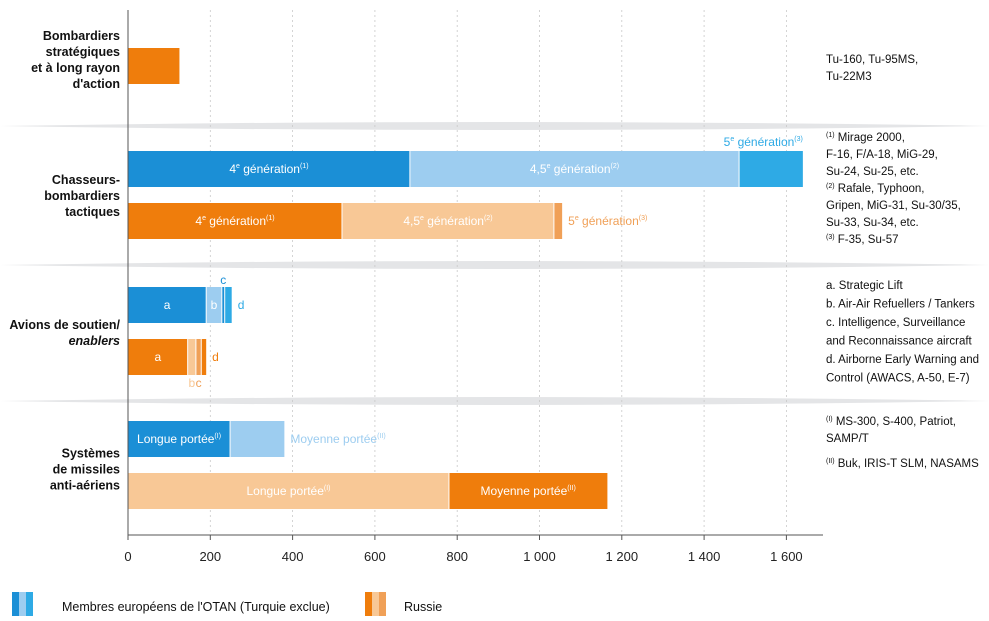  Describe the element at coordinates (81, 36) in the screenshot. I see `category-label-line: Bombardiers` at that location.